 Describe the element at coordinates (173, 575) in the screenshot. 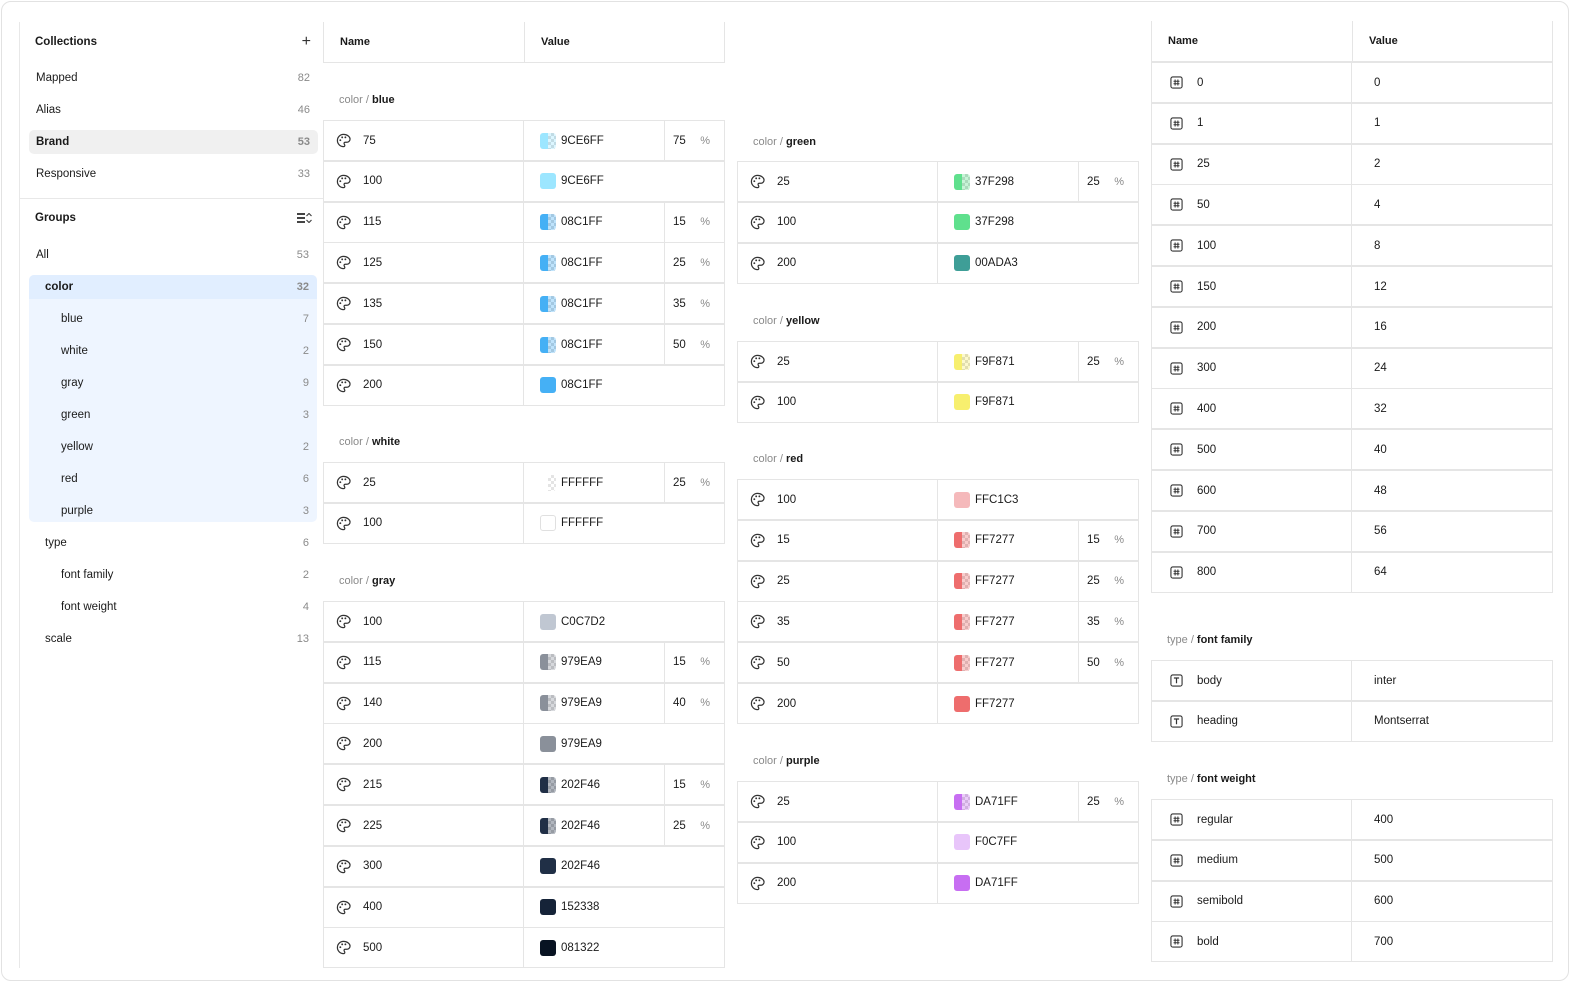

I see `group-item: font family 2` at that location.